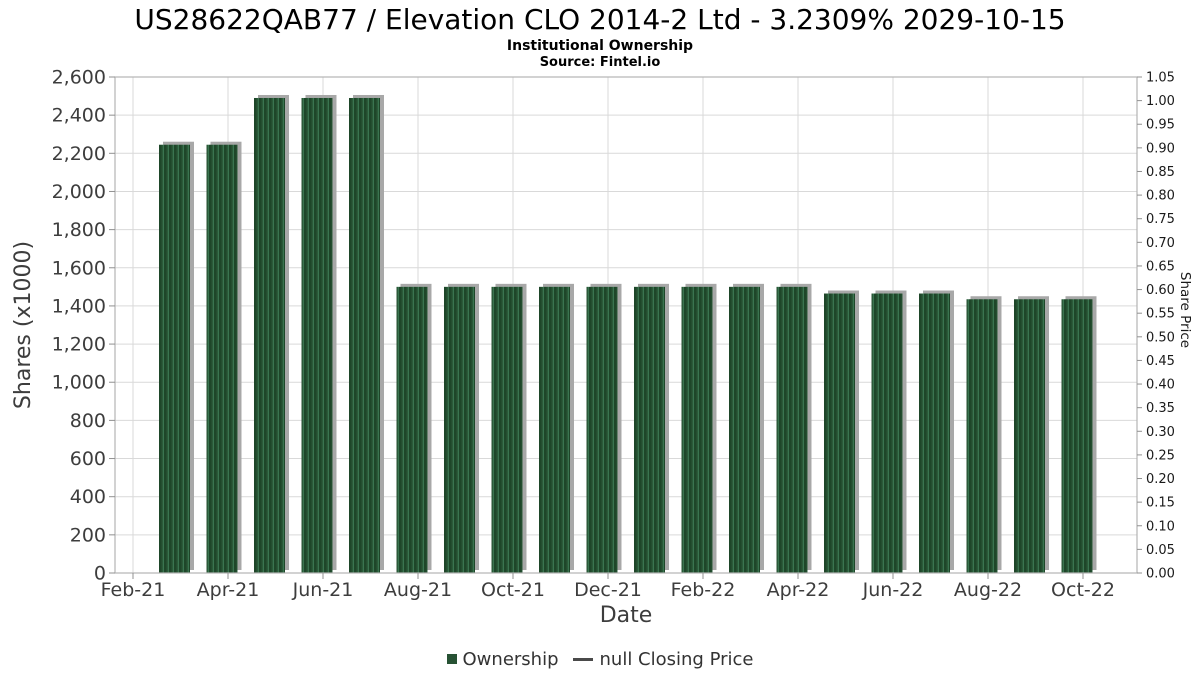  Describe the element at coordinates (1160, 550) in the screenshot. I see `y-right-tick-label: 0.05` at that location.